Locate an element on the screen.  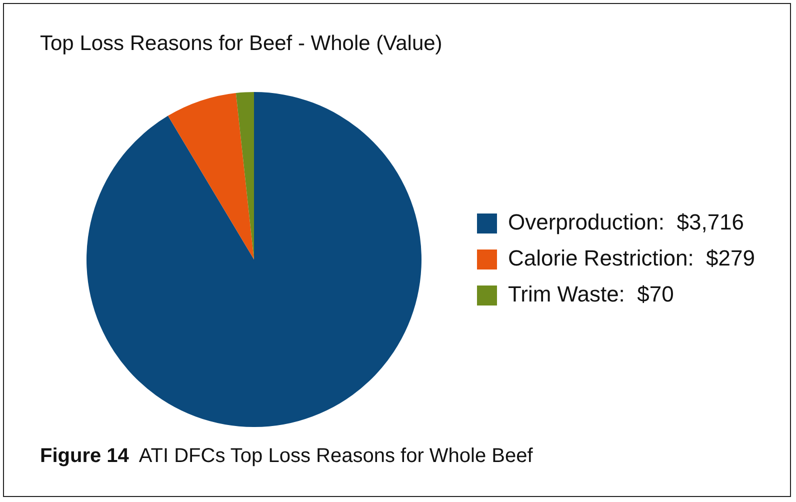
legend-label: Calorie Restriction: $279 is located at coordinates (632, 258).